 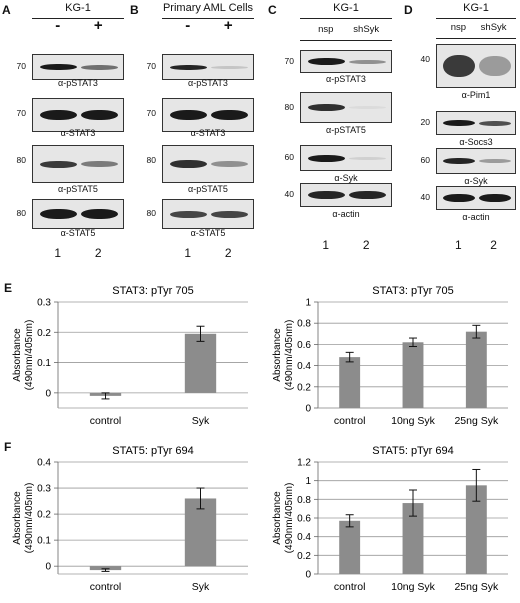 I want to click on panel-letter-e: E, so click(x=8, y=288).